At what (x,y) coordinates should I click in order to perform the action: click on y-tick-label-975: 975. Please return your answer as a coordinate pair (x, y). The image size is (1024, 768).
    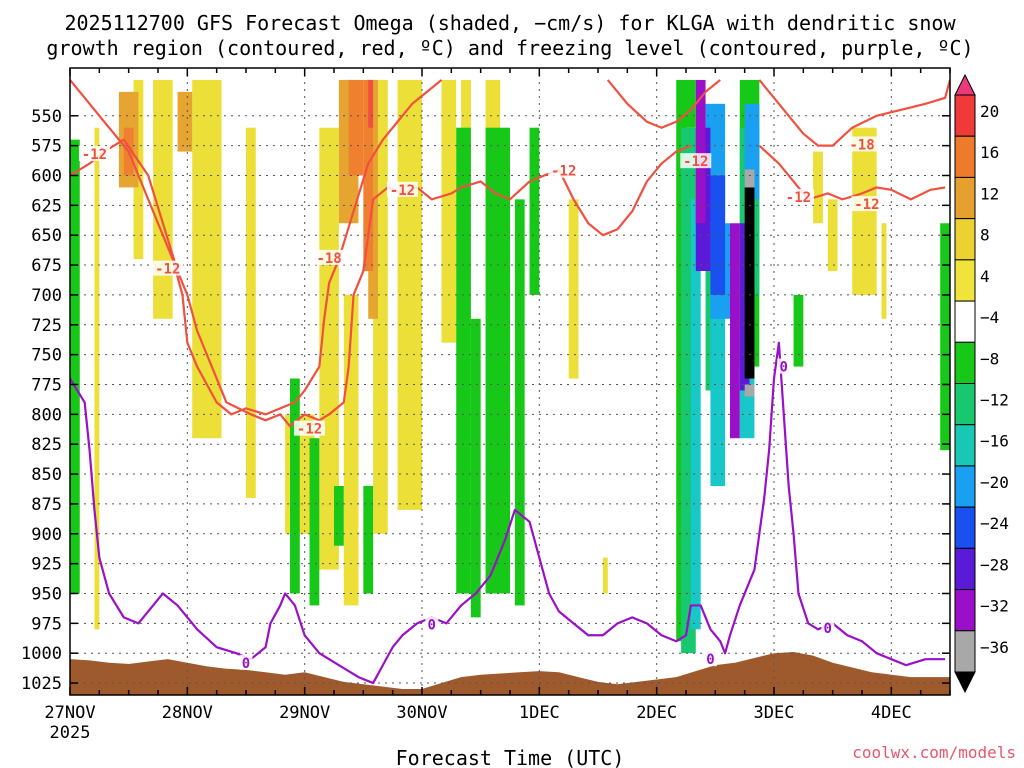
    Looking at the image, I should click on (46, 624).